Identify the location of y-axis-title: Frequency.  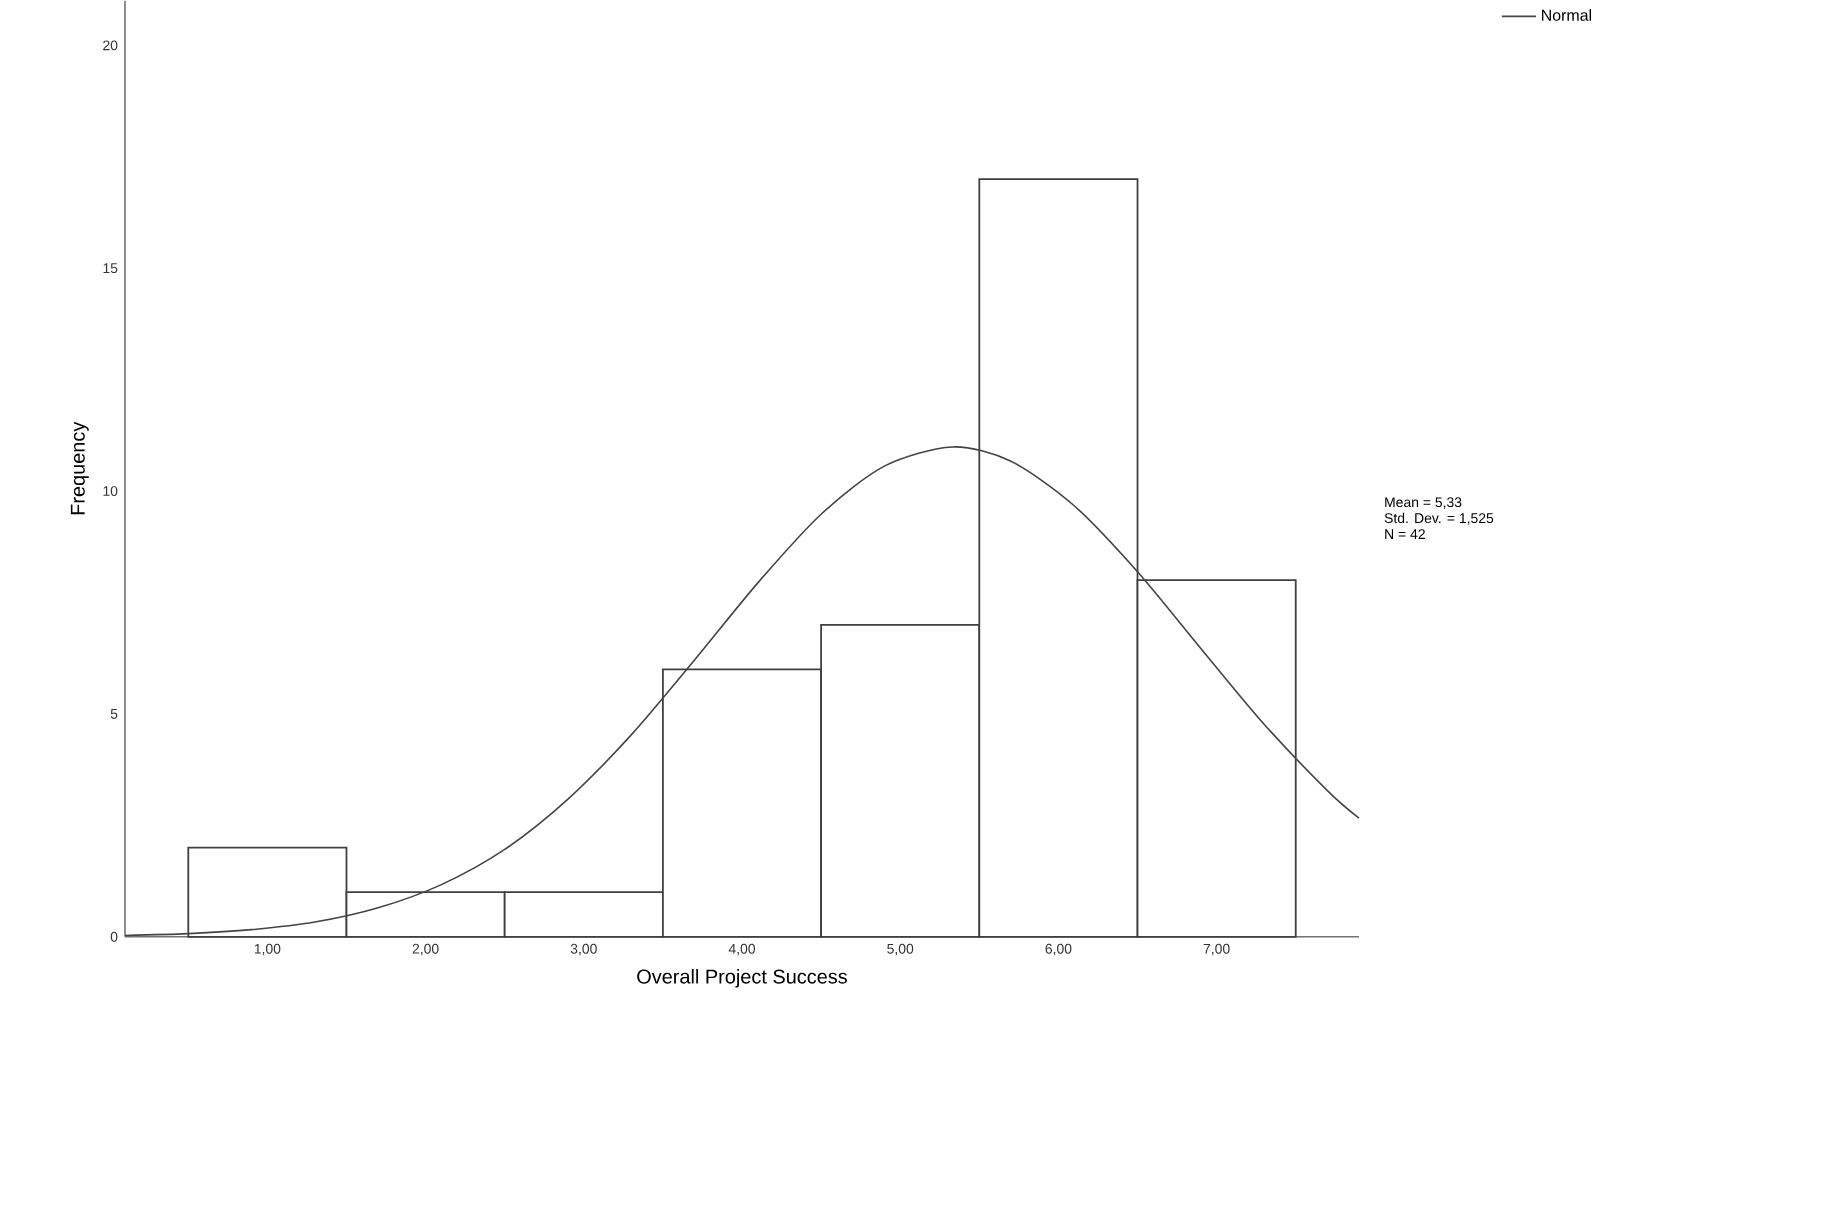
(79, 467).